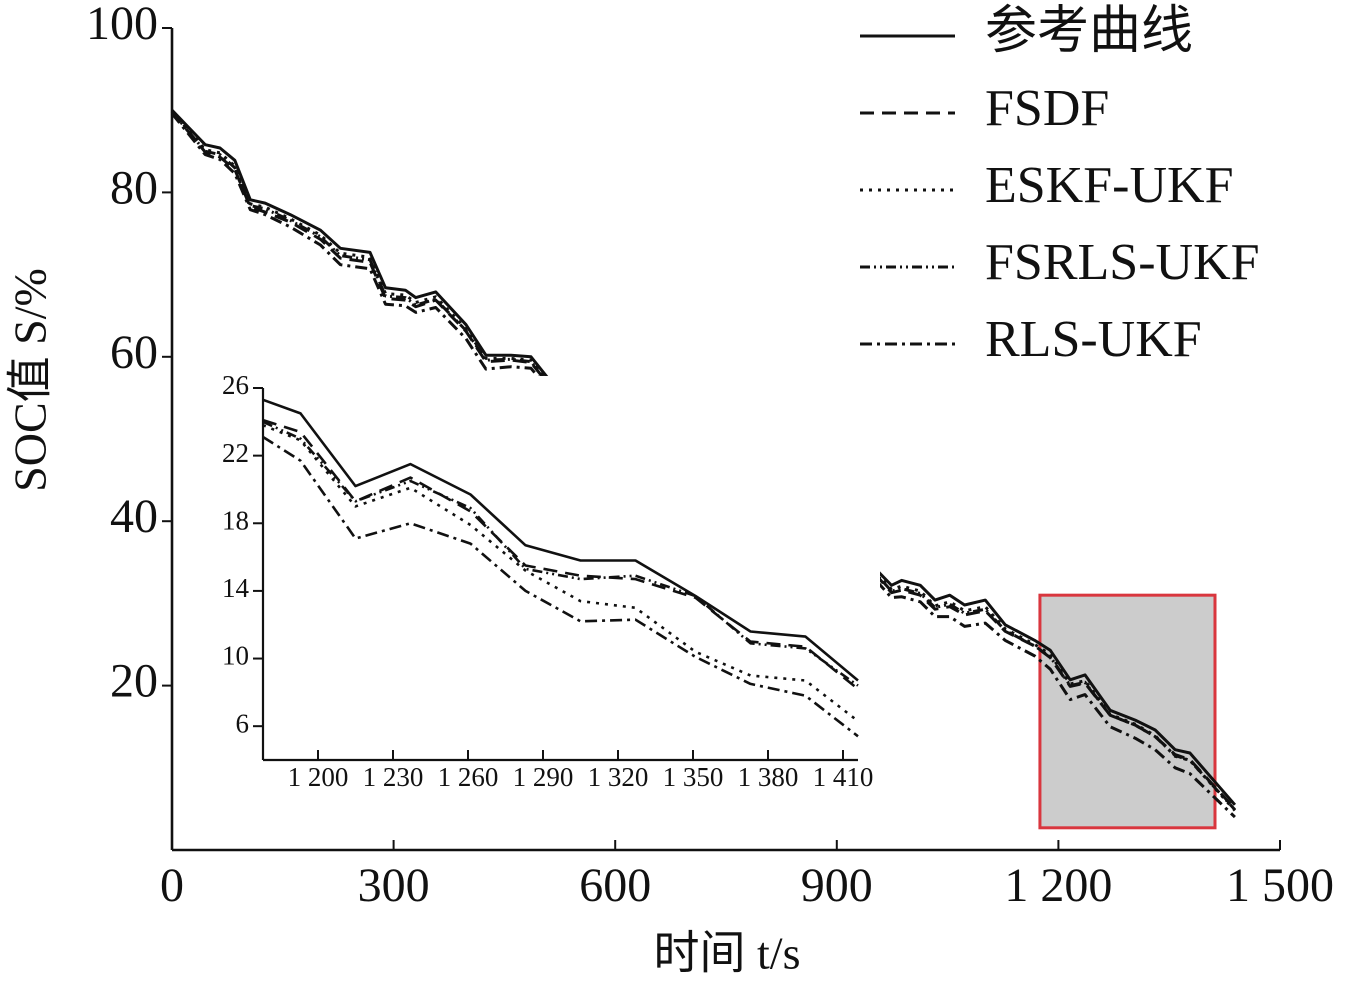  I want to click on x-tick-label: 1 350, so click(693, 777).